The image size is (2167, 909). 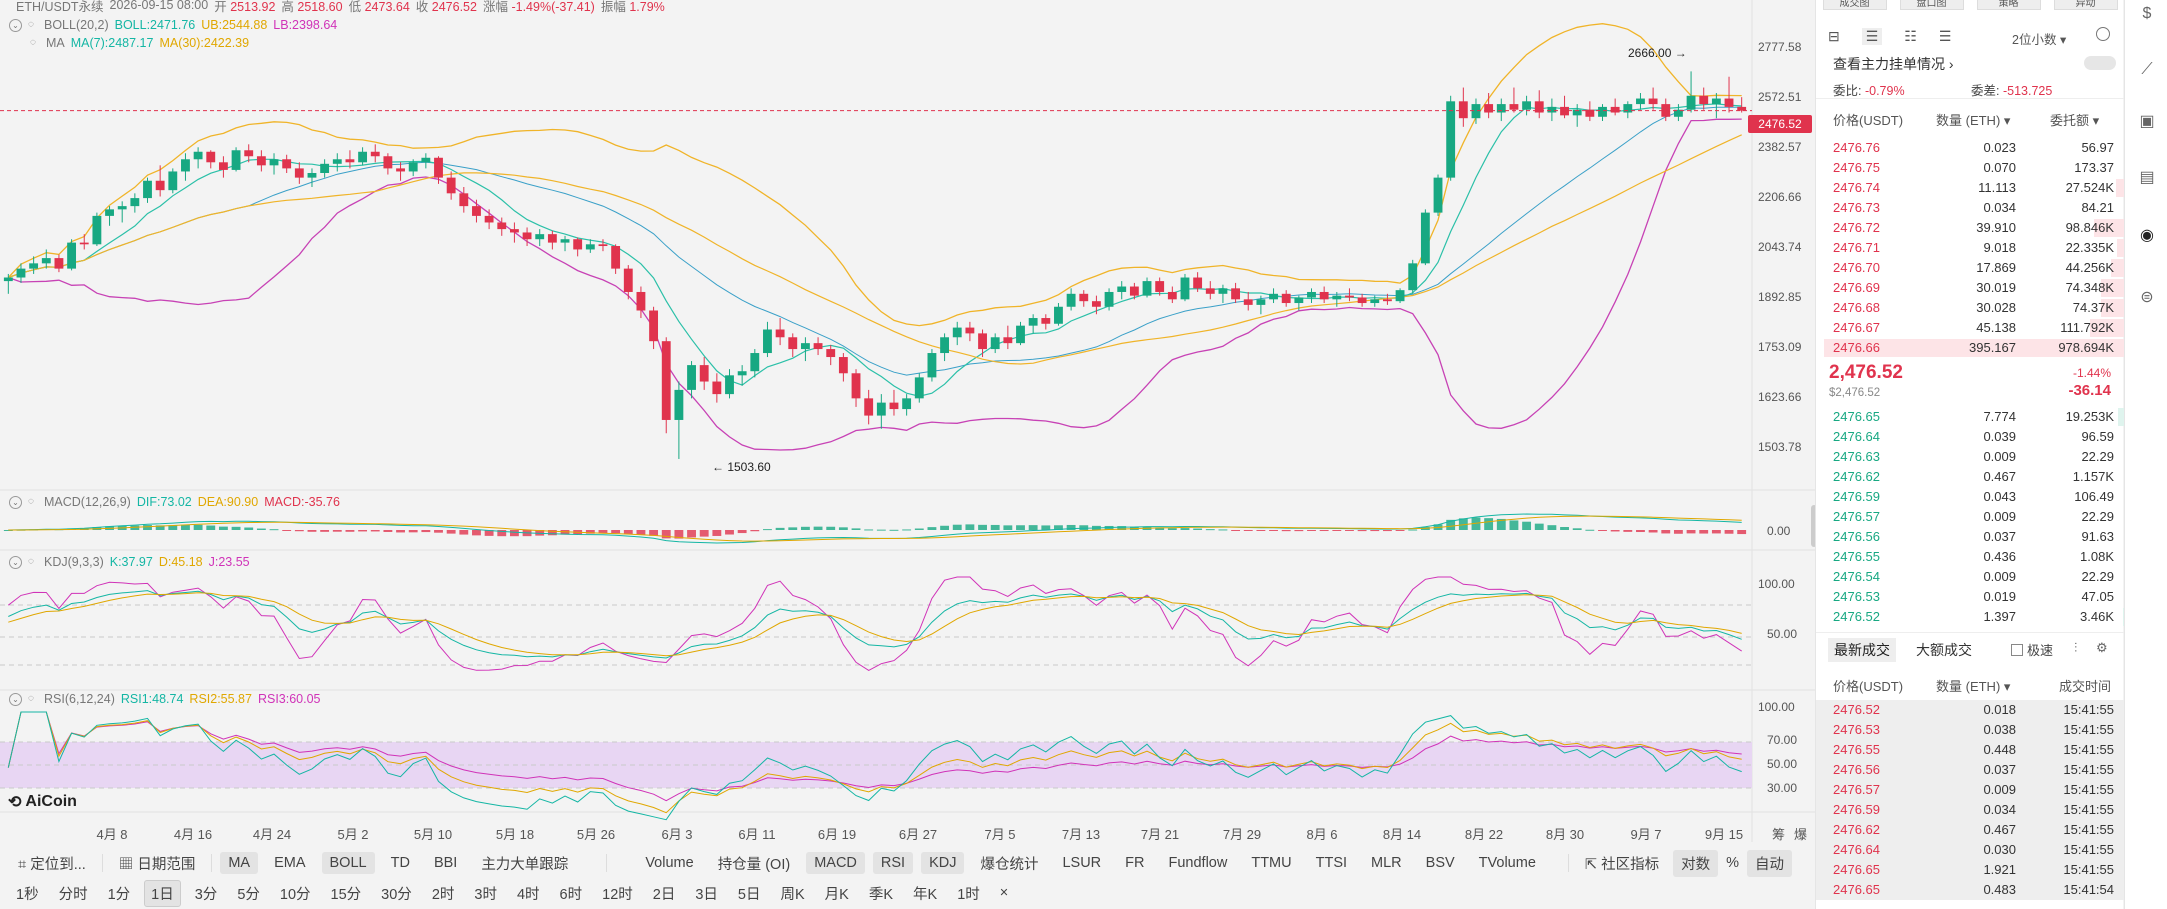 I want to click on bid-row: 2476.63 0.009 22.29, so click(x=1970, y=457).